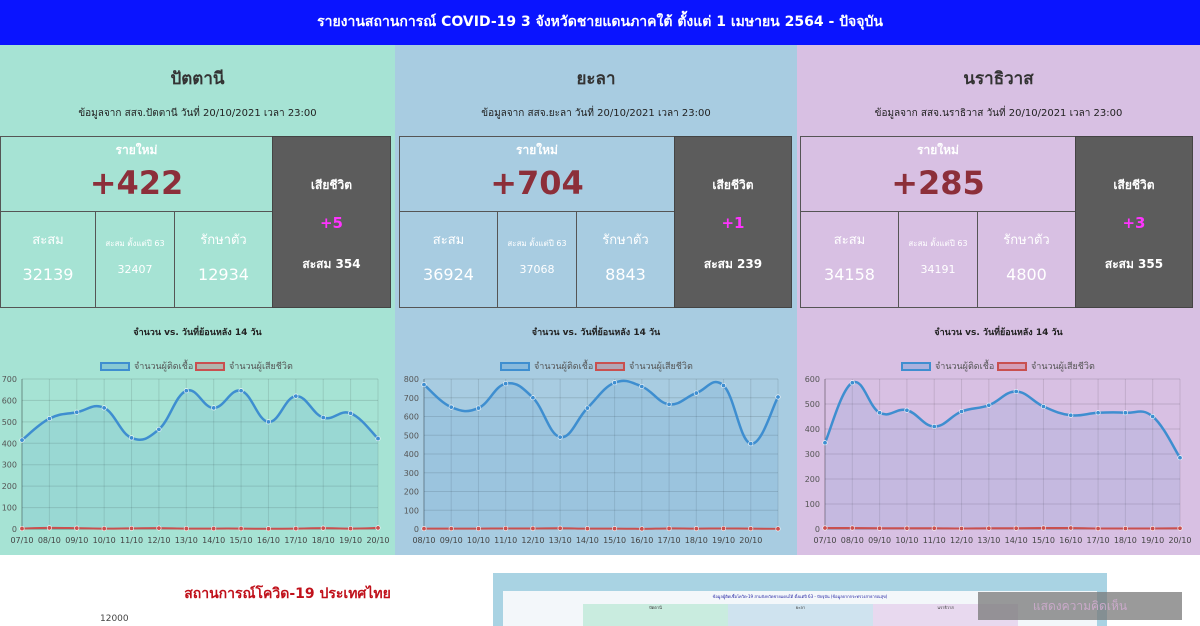 This screenshot has width=1200, height=626. Describe the element at coordinates (655, 615) in the screenshot. I see `thumbnail-col-pattani: ปัตตานี` at that location.